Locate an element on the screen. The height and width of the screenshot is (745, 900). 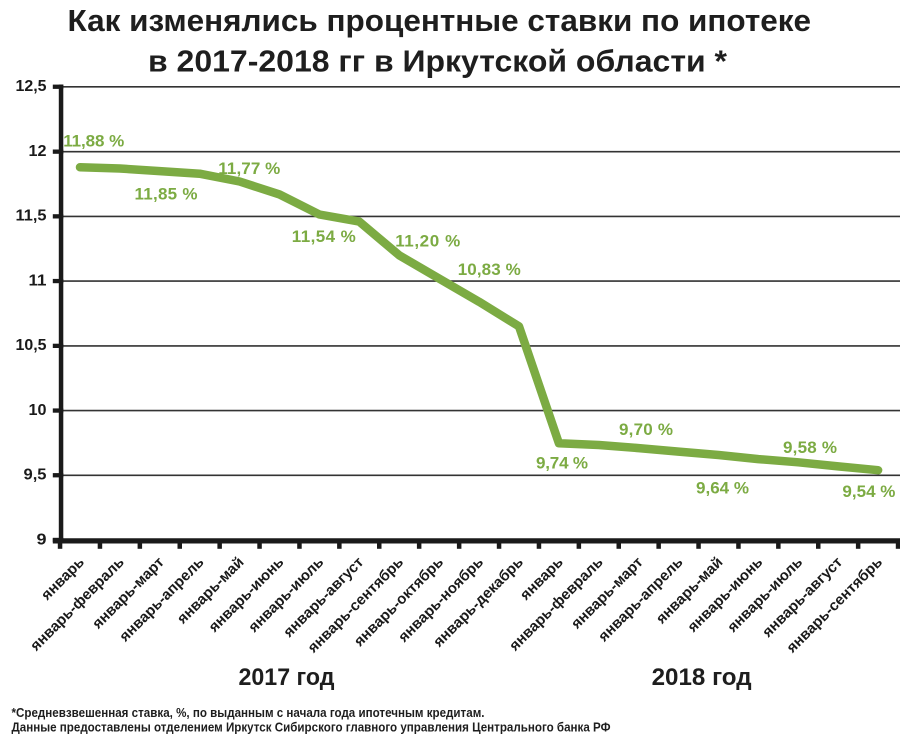
svg-text: 10,5 is located at coordinates (31, 345).